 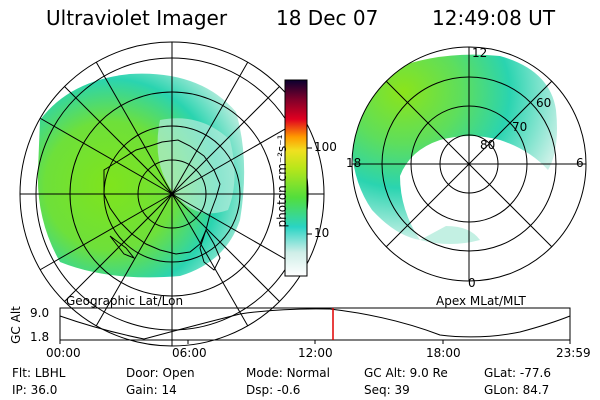 I want to click on geographic-panel-label: Geographic Lat/Lon, so click(x=125, y=301).